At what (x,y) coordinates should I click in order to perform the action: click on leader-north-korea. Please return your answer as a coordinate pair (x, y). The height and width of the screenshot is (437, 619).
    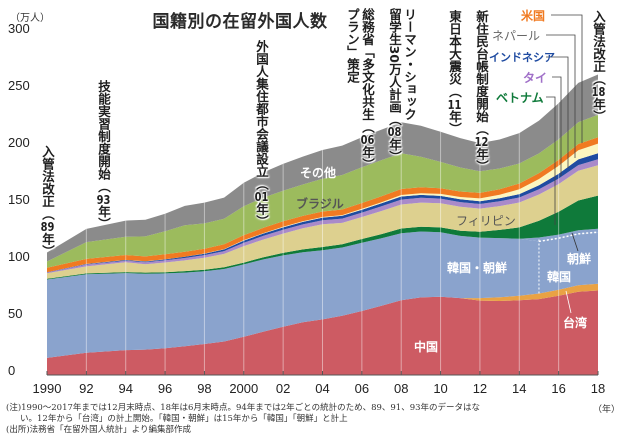
    Looking at the image, I should click on (575, 242).